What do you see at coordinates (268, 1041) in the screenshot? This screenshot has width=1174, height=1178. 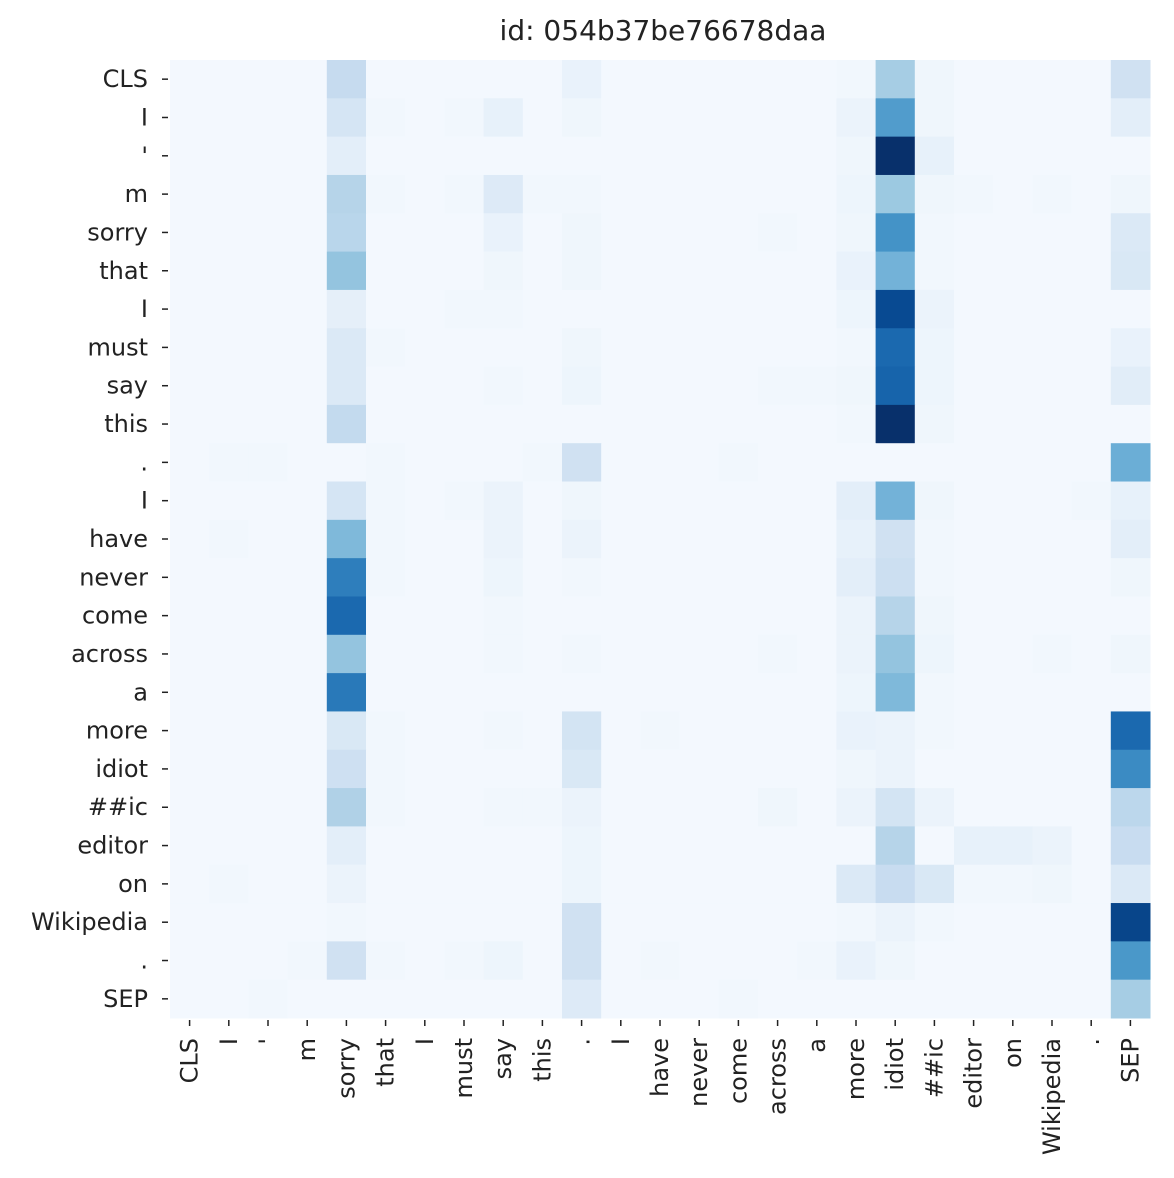 I see `x-tick-label: '` at bounding box center [268, 1041].